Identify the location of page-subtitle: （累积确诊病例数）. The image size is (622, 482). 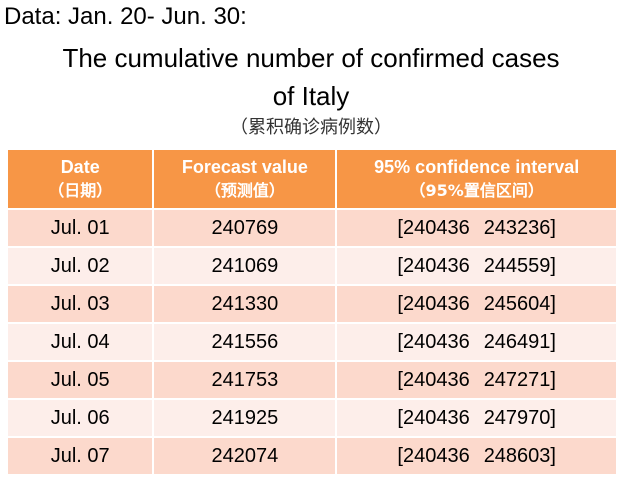
(311, 127).